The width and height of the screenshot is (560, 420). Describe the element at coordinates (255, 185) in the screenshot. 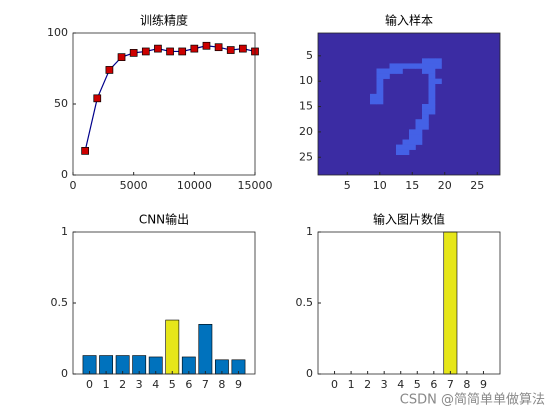

I see `x-tick-label: 15000` at that location.